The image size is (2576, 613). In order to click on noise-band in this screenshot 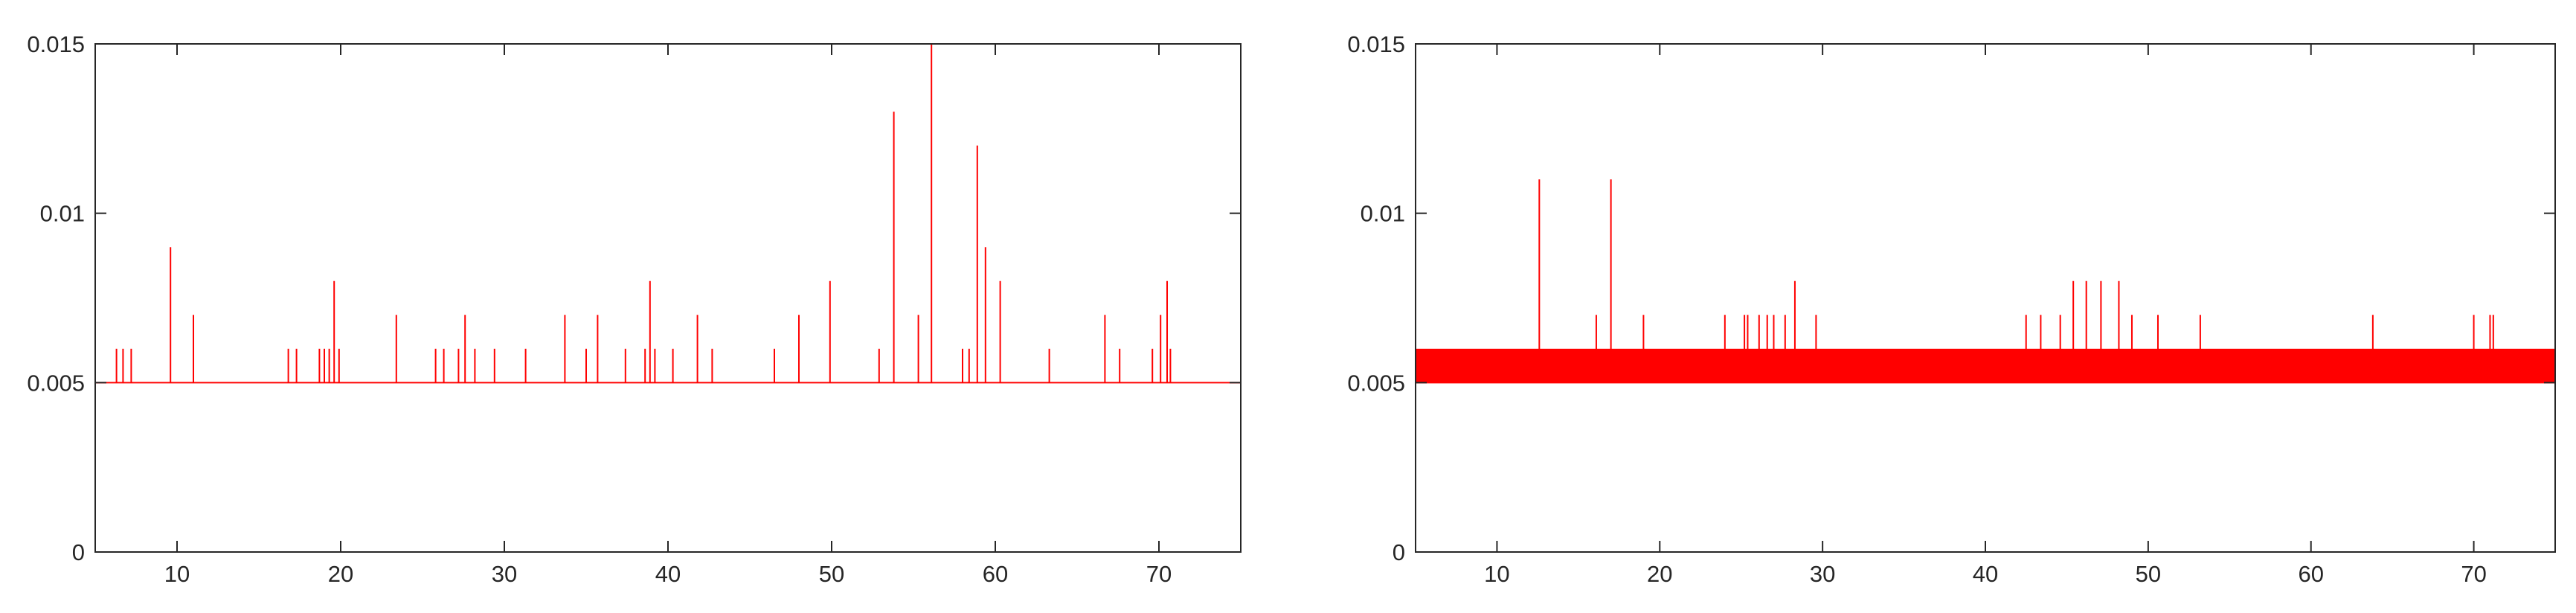, I will do `click(1985, 365)`.